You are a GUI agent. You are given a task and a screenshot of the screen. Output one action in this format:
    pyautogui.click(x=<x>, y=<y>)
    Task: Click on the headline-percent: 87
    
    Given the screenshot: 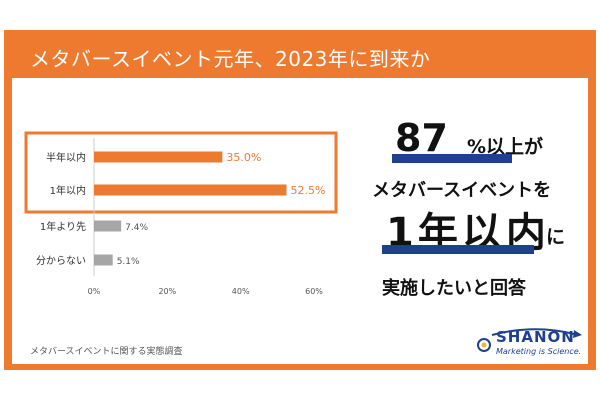 What is the action you would take?
    pyautogui.click(x=421, y=138)
    